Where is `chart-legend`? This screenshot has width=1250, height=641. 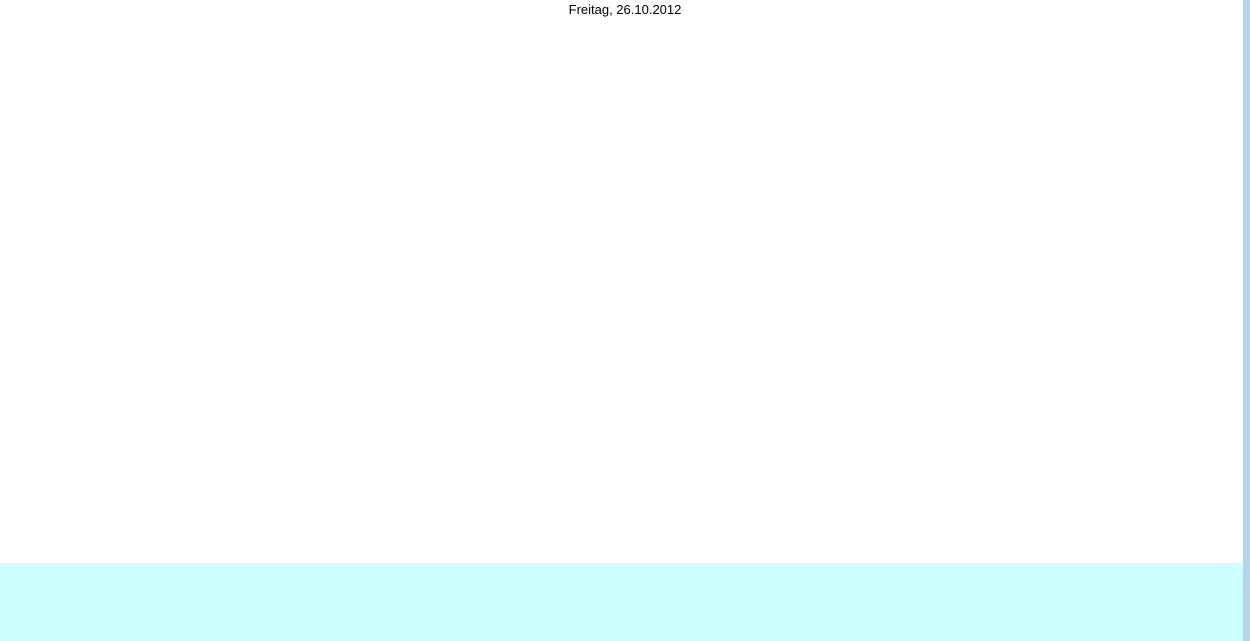 chart-legend is located at coordinates (681, 51).